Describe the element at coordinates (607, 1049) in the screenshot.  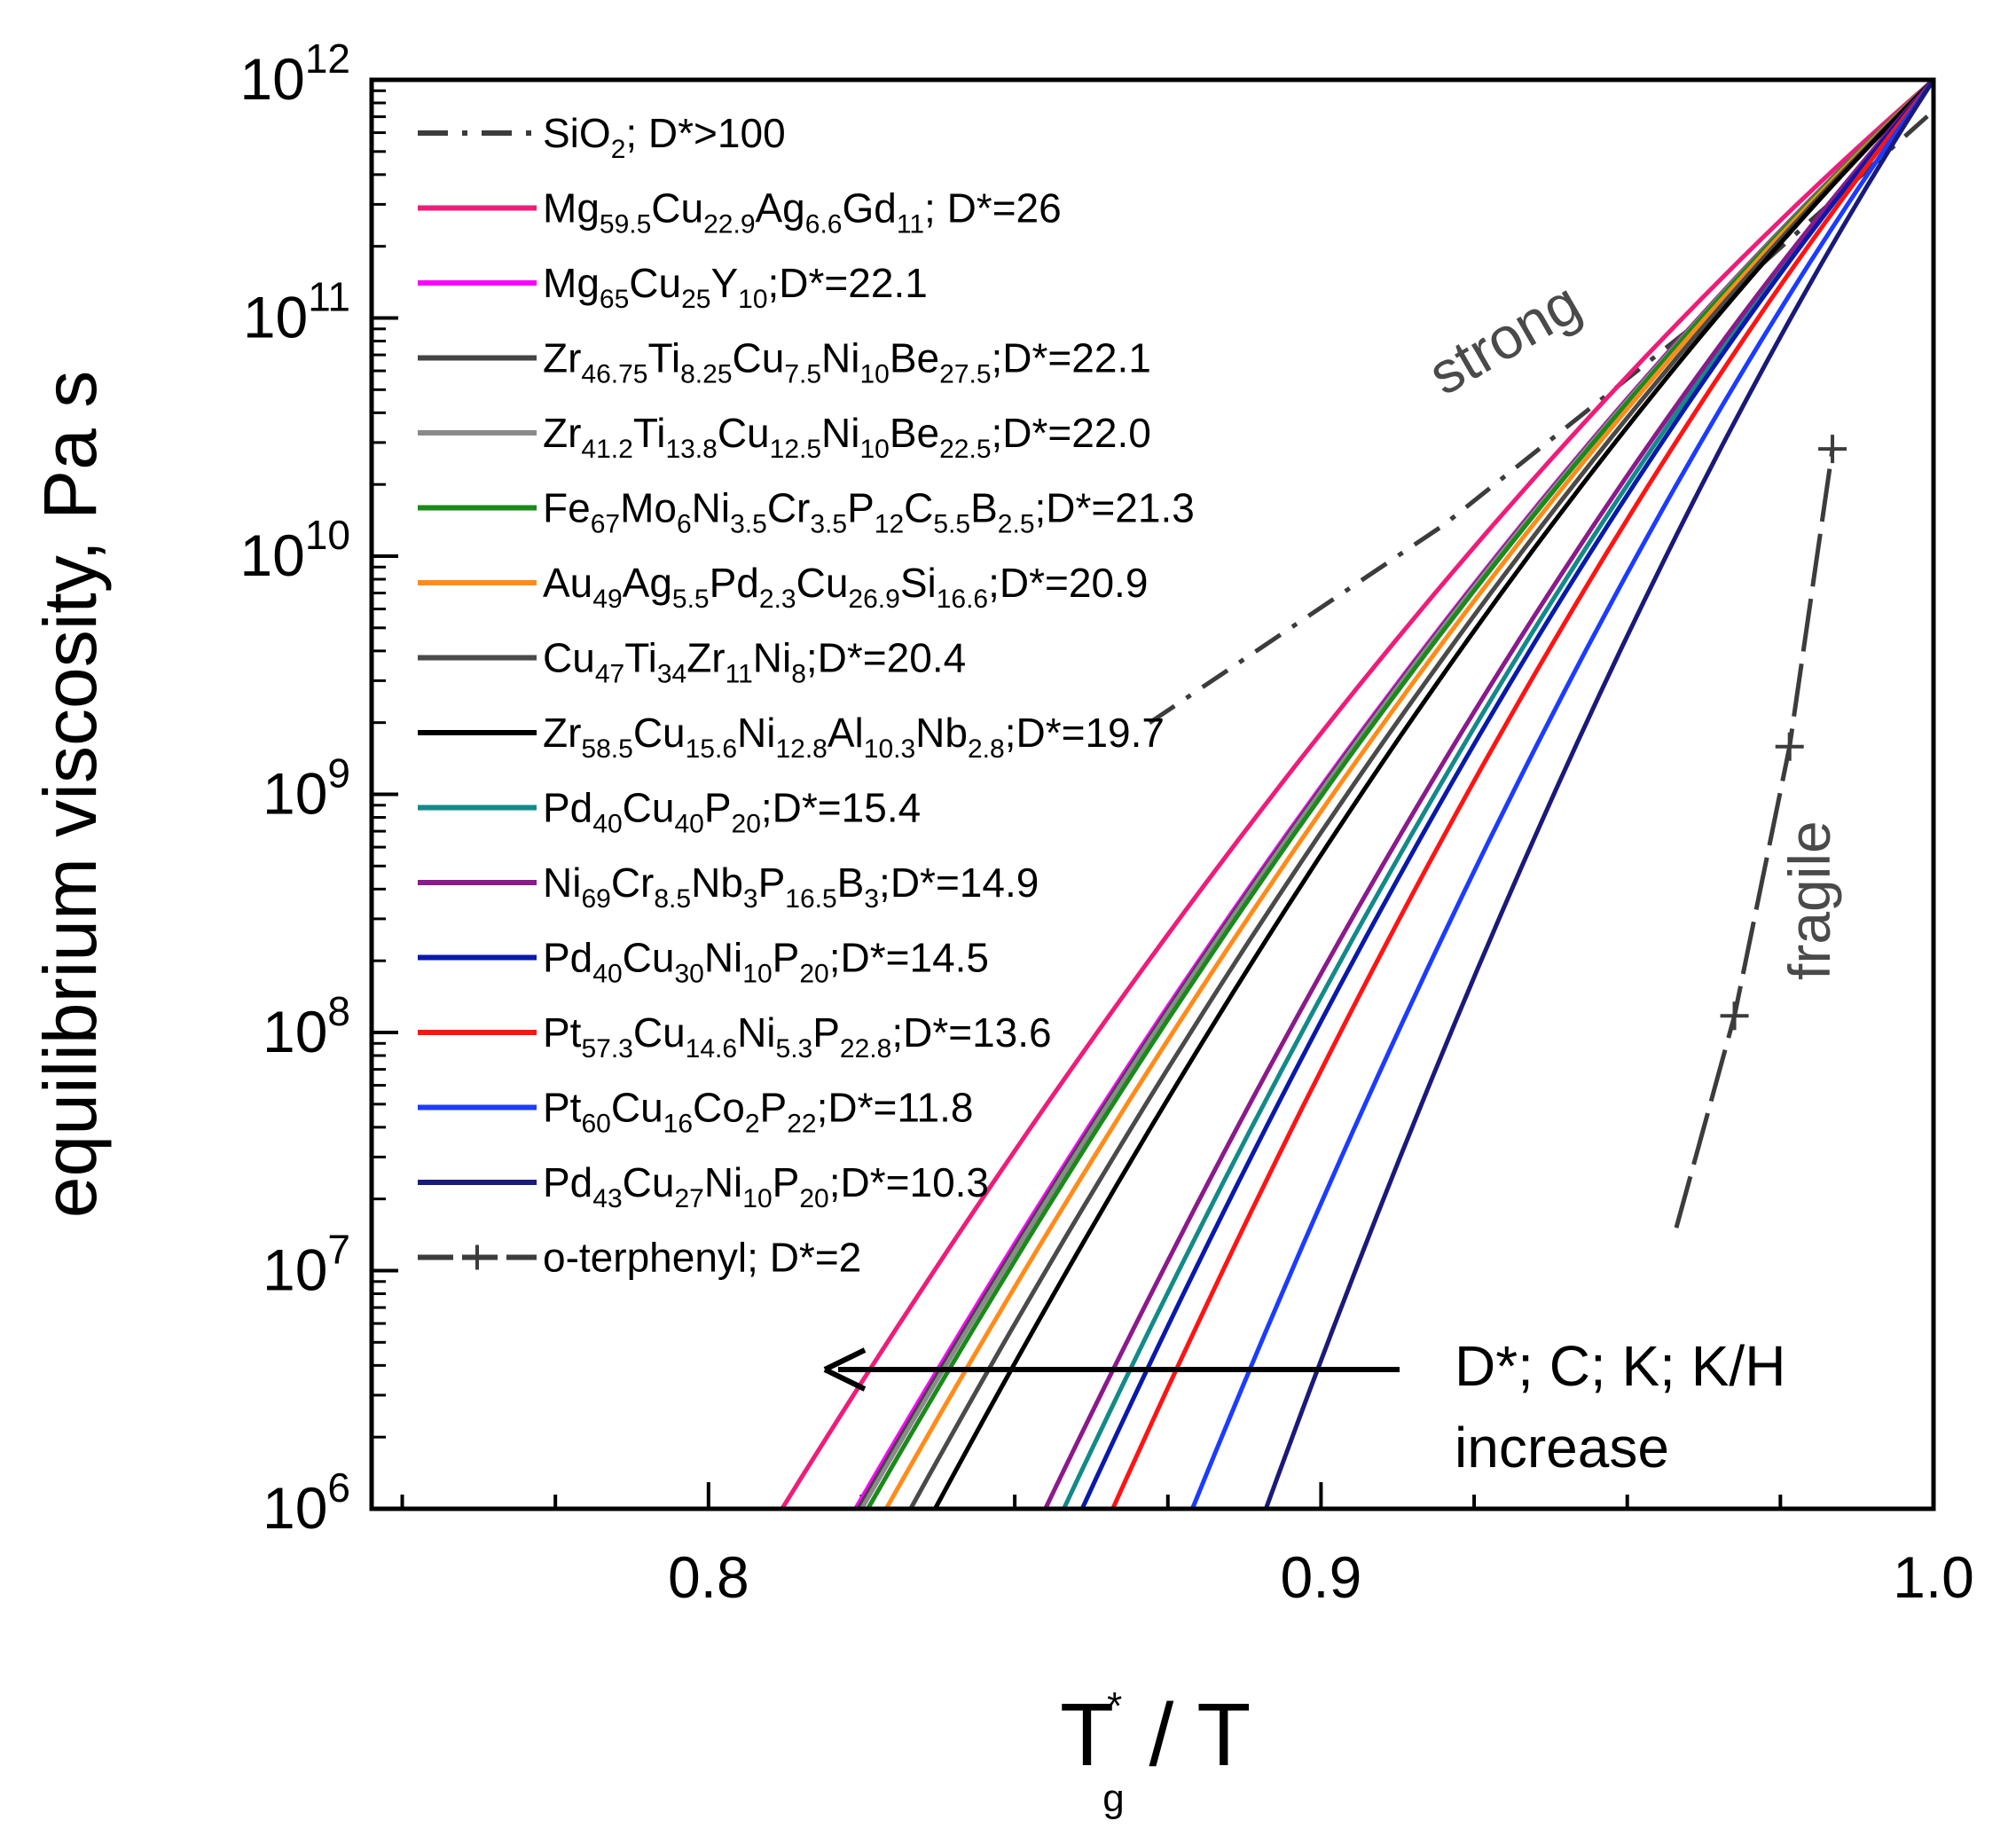
I see `legend-label-part: 57.3` at that location.